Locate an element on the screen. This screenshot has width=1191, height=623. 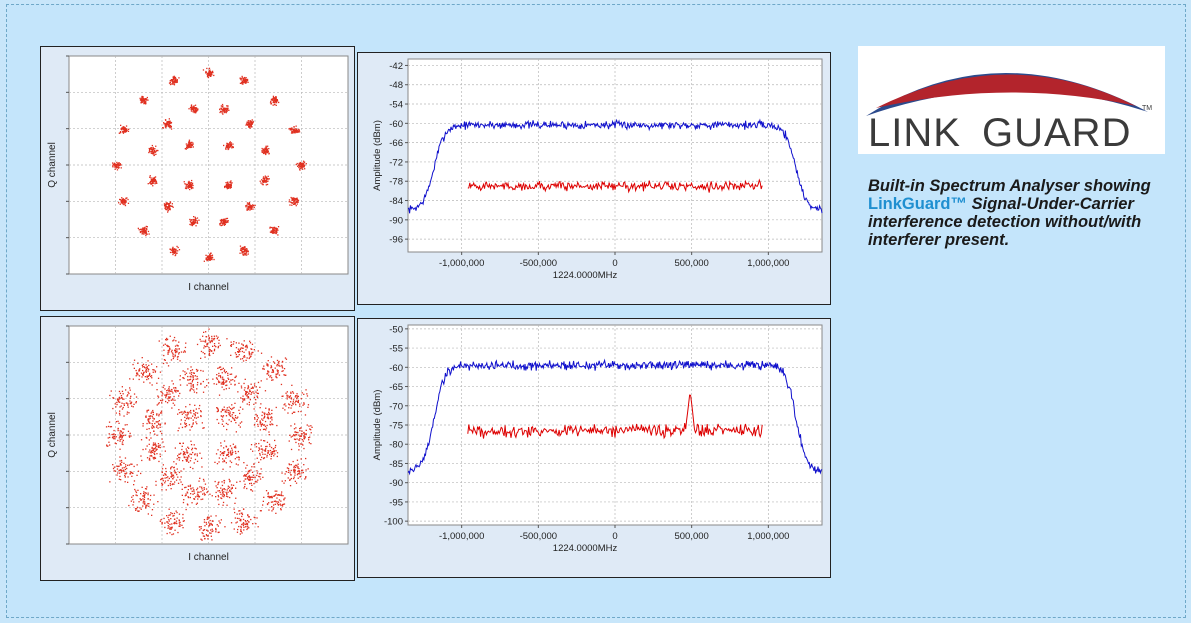
linkguard-logo-graphic: LINK GUARD TM is located at coordinates (1009, 113).